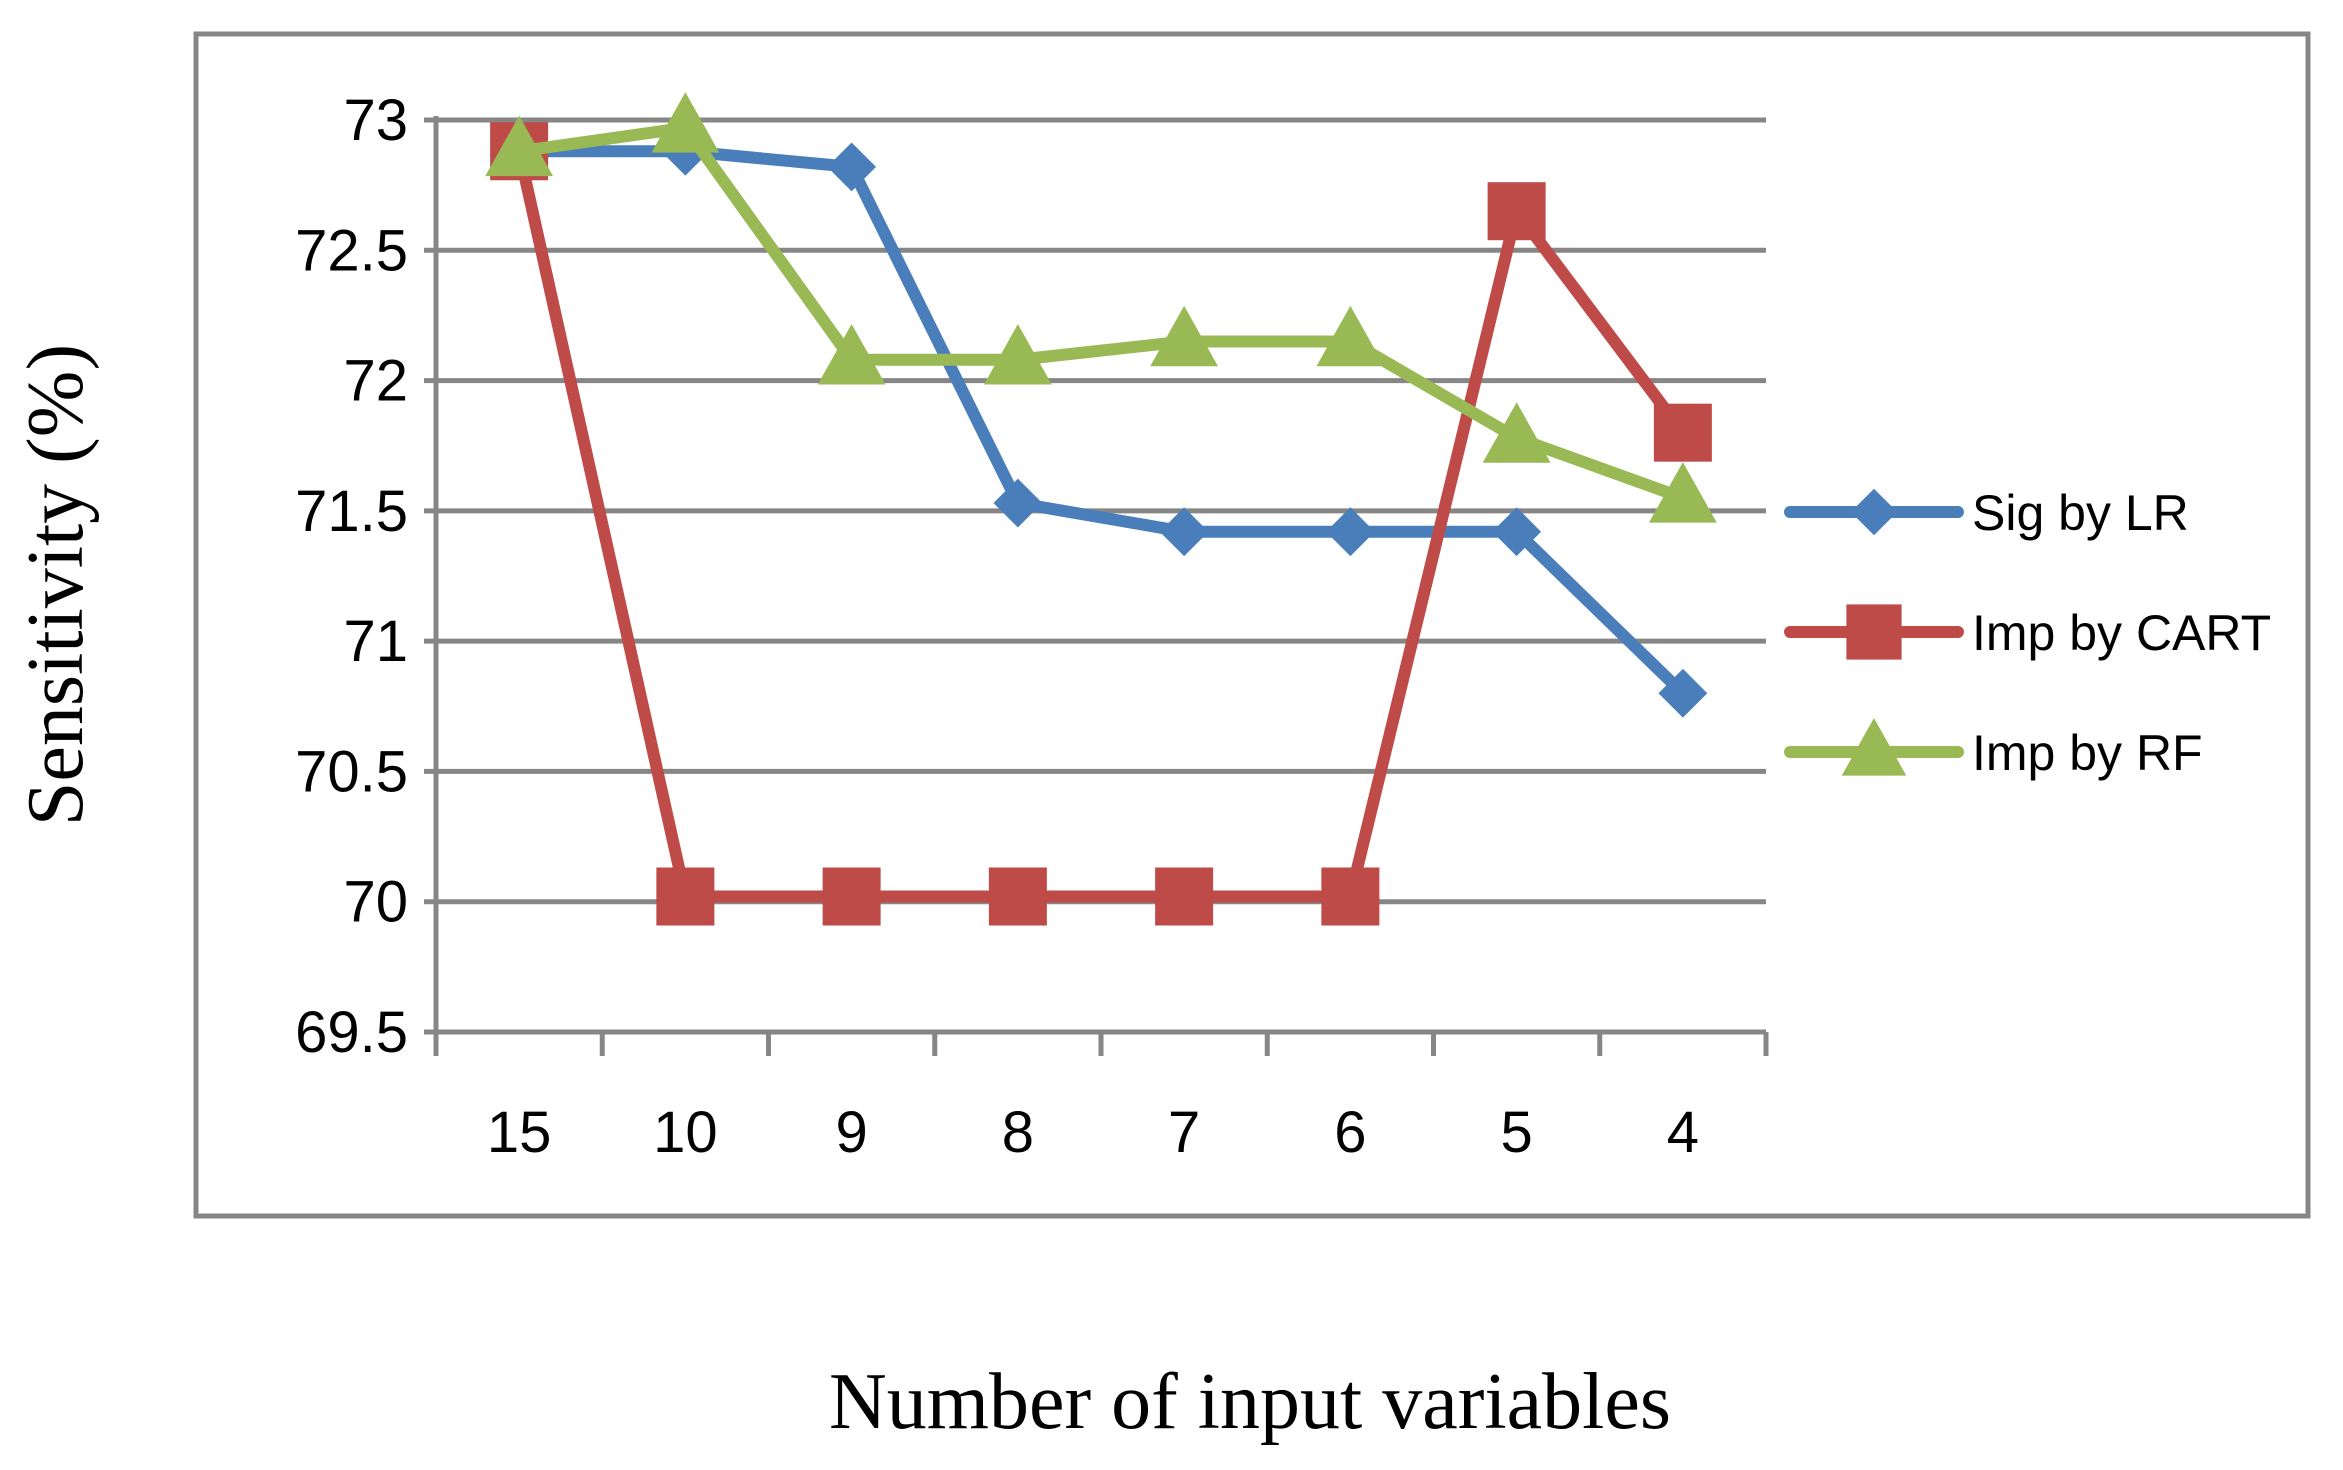  What do you see at coordinates (375, 381) in the screenshot?
I see `y-tick-label: 72` at bounding box center [375, 381].